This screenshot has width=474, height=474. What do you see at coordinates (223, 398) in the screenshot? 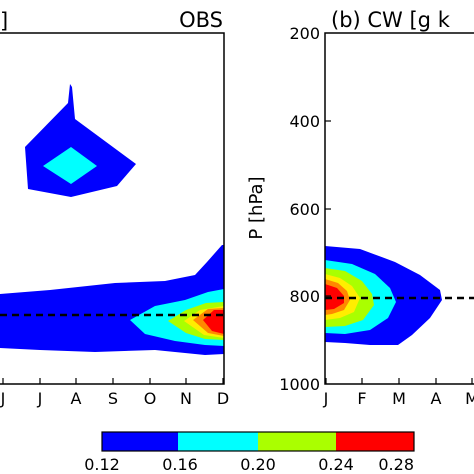
I see `panel-a-x-tick-label: D` at bounding box center [223, 398].